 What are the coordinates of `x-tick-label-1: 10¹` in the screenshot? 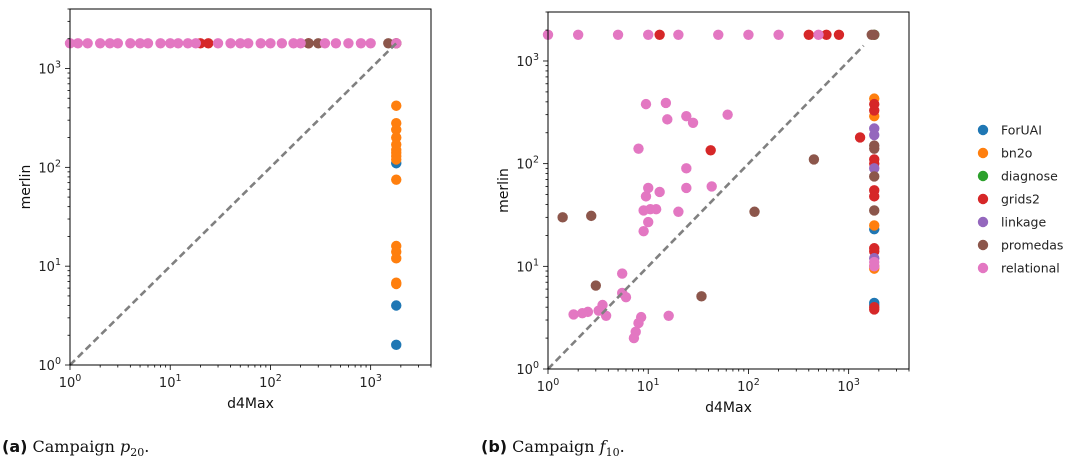 It's located at (170, 382).